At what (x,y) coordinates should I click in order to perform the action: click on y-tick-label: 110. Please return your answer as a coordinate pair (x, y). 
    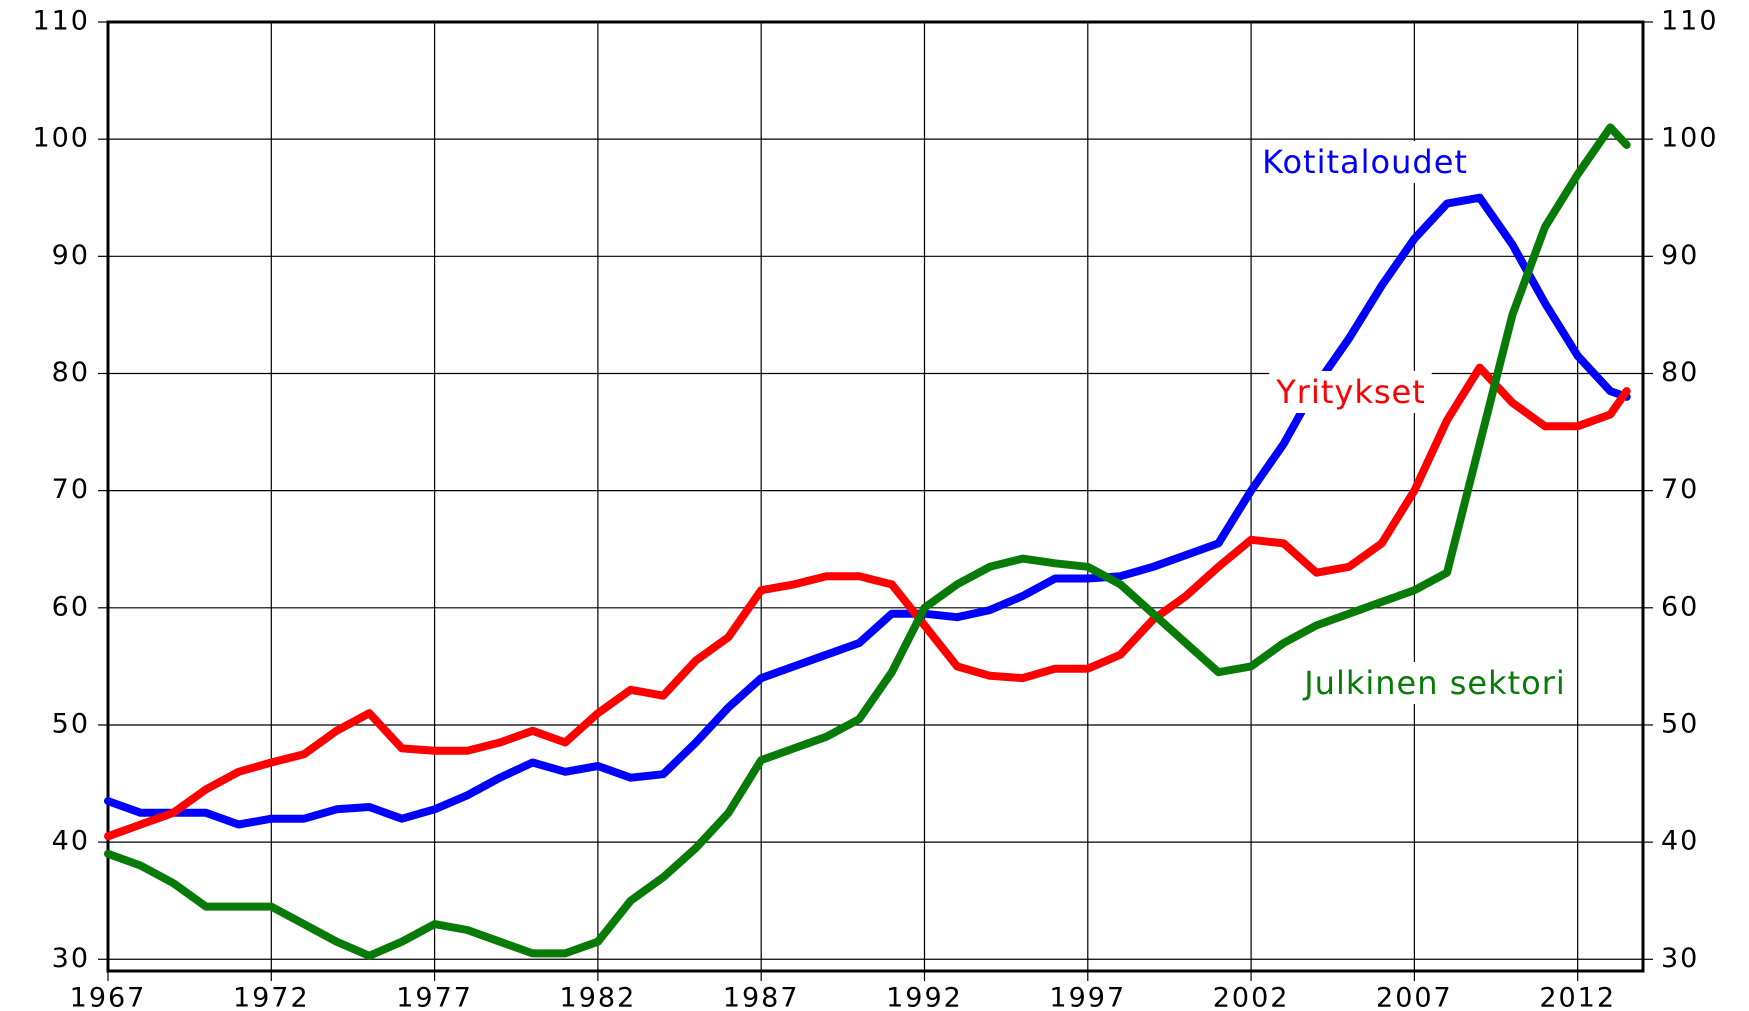
    Looking at the image, I should click on (61, 21).